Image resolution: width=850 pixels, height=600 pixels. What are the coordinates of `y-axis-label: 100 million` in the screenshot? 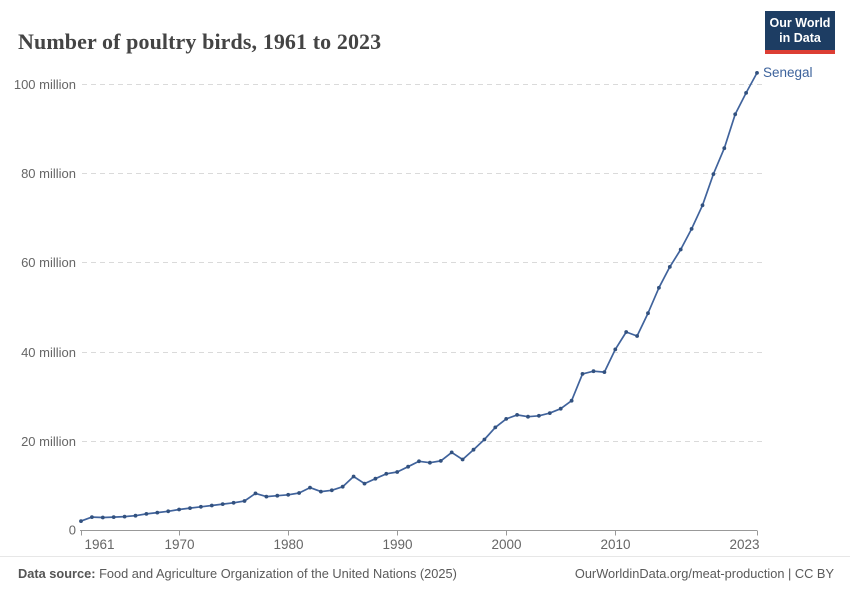 It's located at (45, 84).